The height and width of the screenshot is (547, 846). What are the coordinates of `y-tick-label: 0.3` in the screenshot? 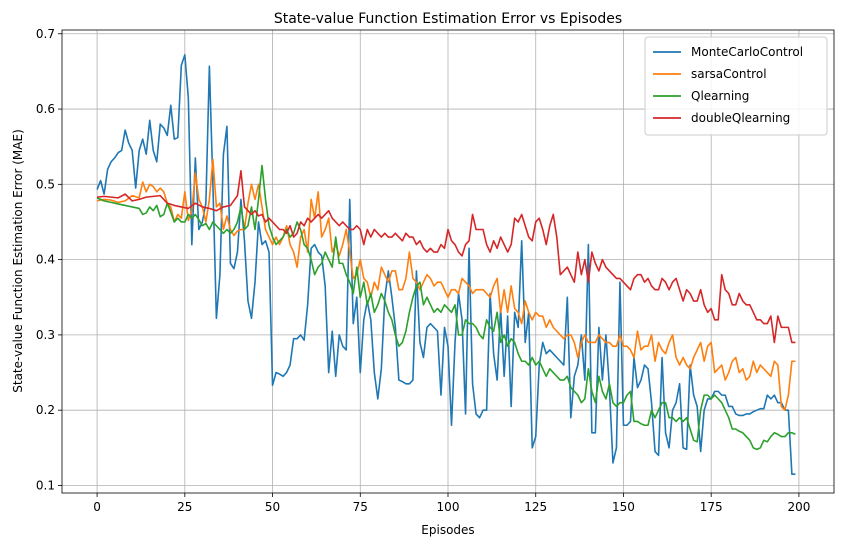 It's located at (45, 335).